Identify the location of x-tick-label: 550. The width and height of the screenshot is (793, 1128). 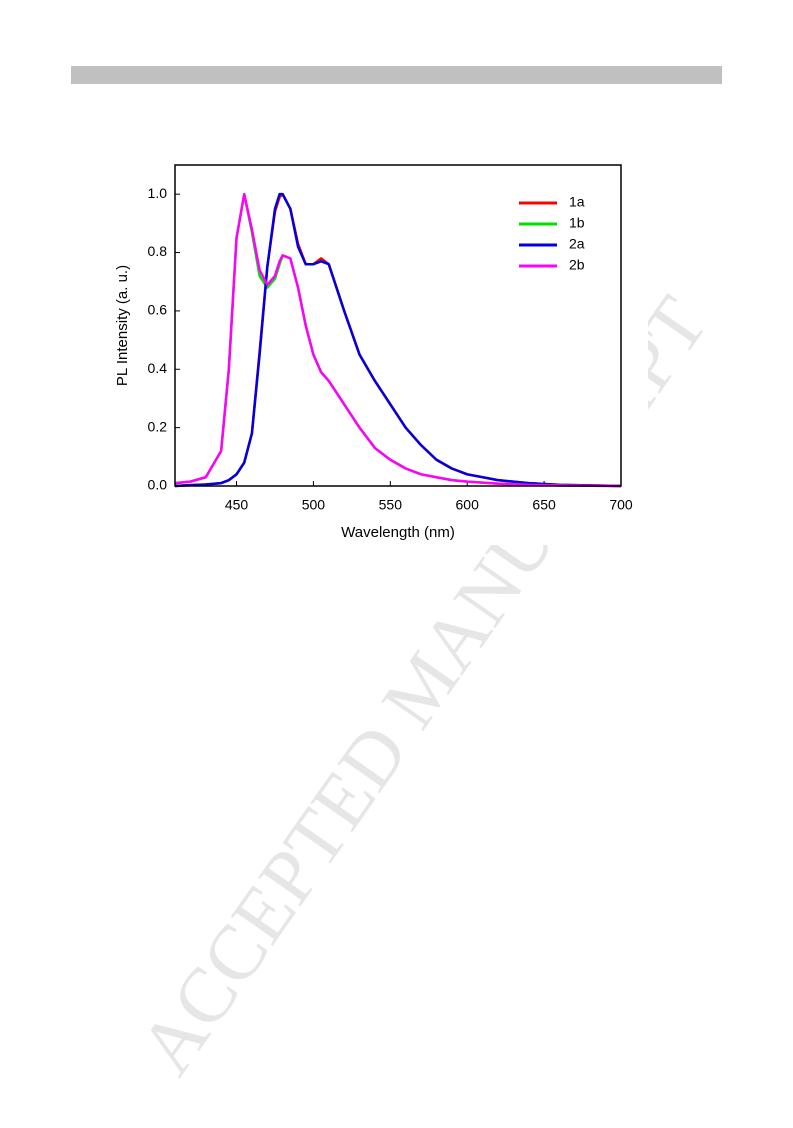
(391, 505).